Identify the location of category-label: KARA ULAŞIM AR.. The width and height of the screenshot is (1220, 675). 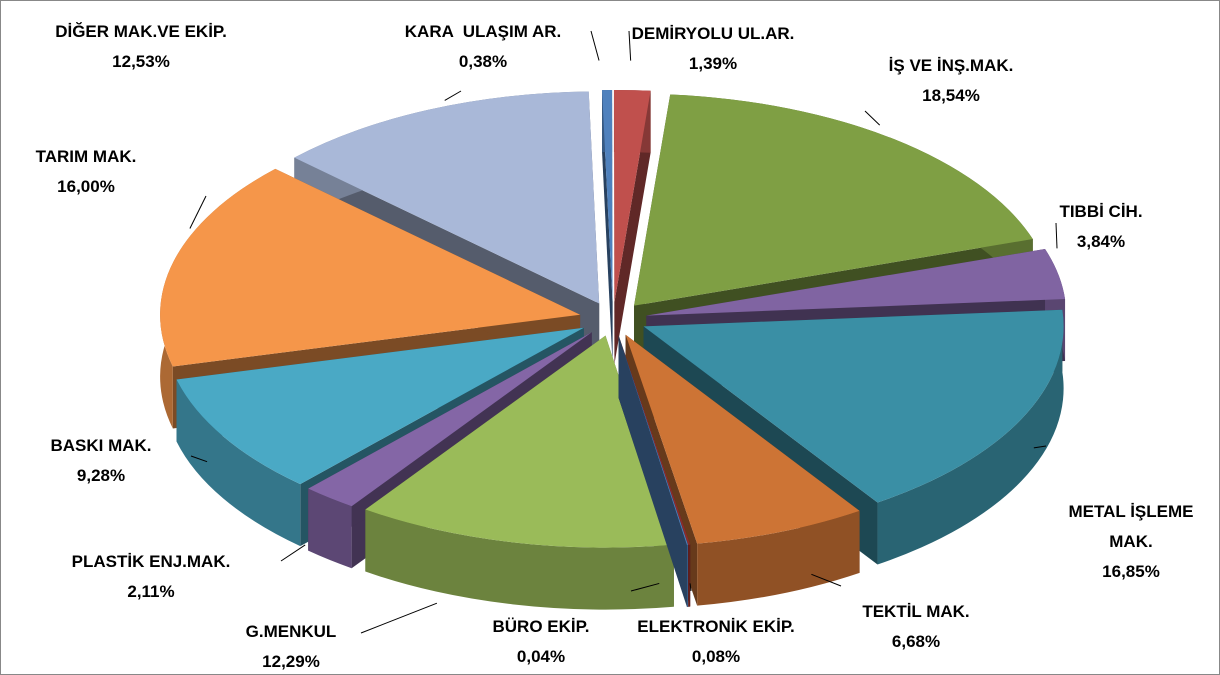
(483, 31).